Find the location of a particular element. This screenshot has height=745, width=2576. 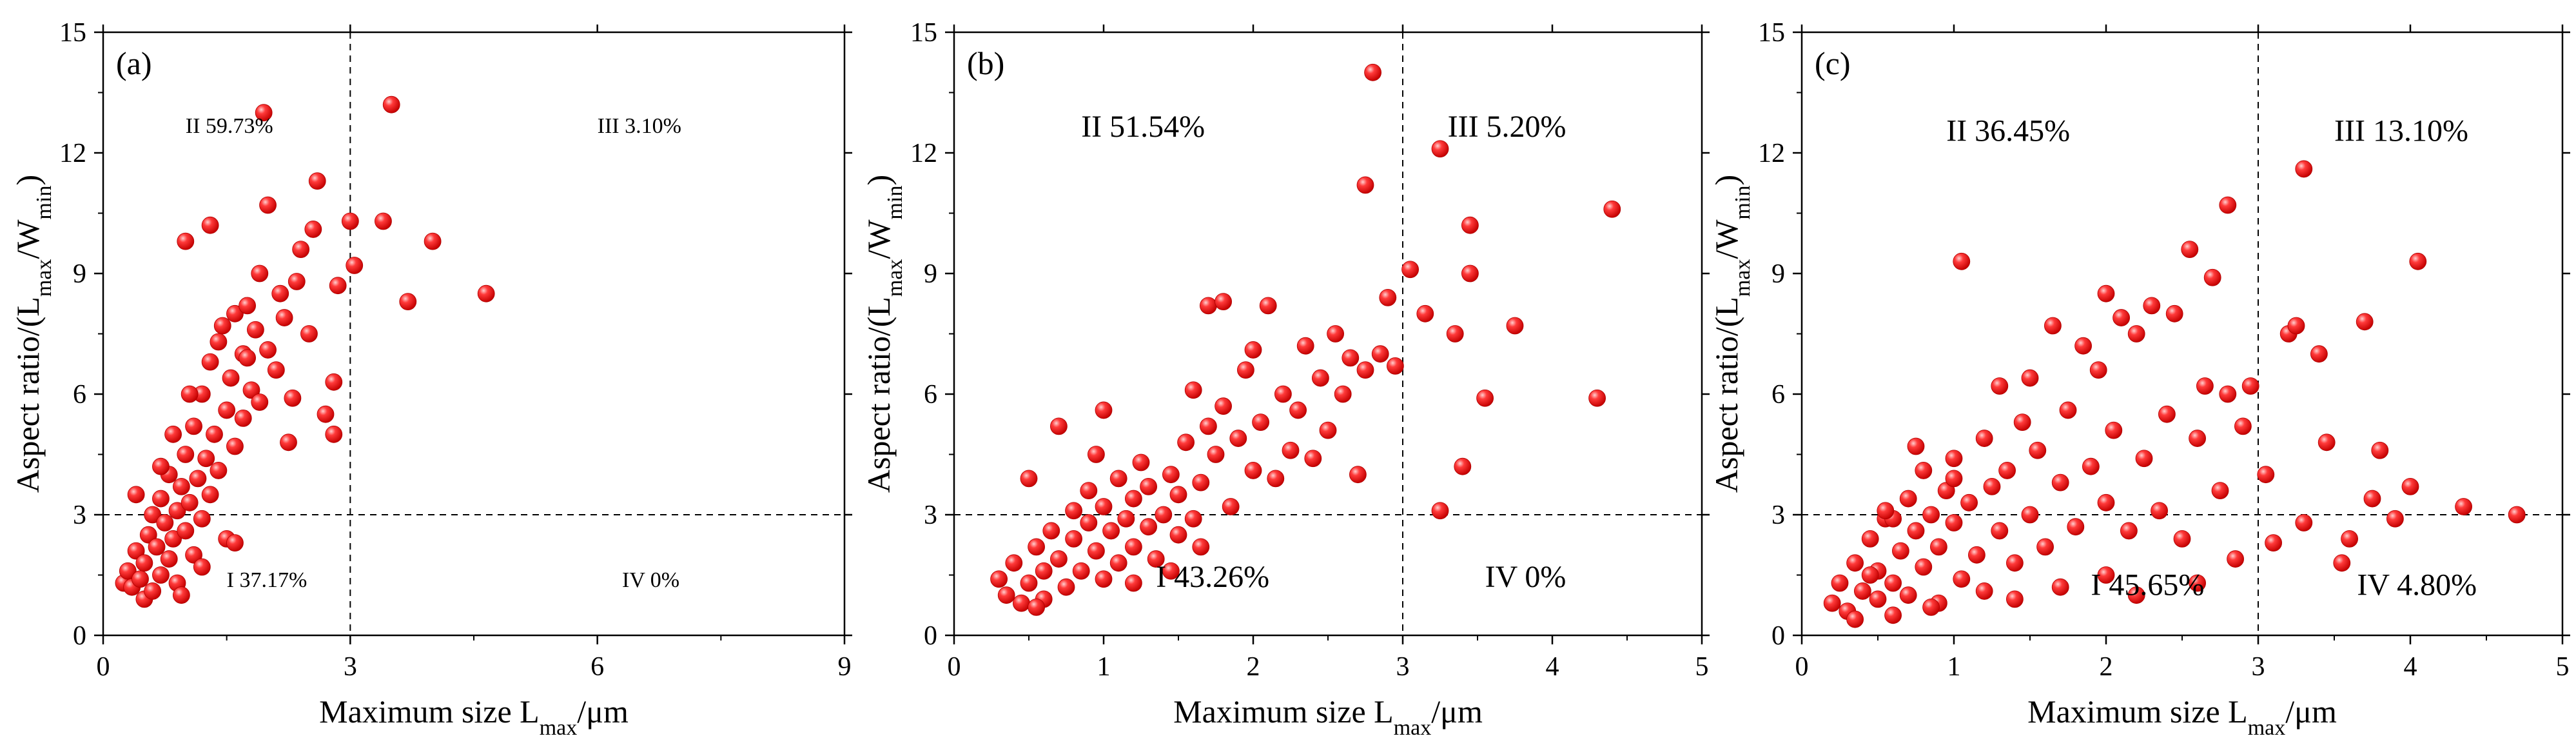

x-tick-label: 0 is located at coordinates (104, 667).